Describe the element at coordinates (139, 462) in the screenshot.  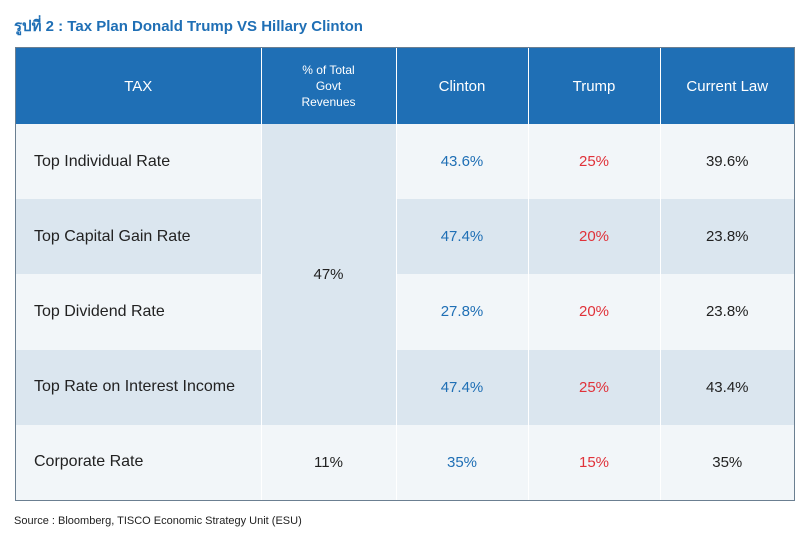
I see `row-label: Corporate Rate` at that location.